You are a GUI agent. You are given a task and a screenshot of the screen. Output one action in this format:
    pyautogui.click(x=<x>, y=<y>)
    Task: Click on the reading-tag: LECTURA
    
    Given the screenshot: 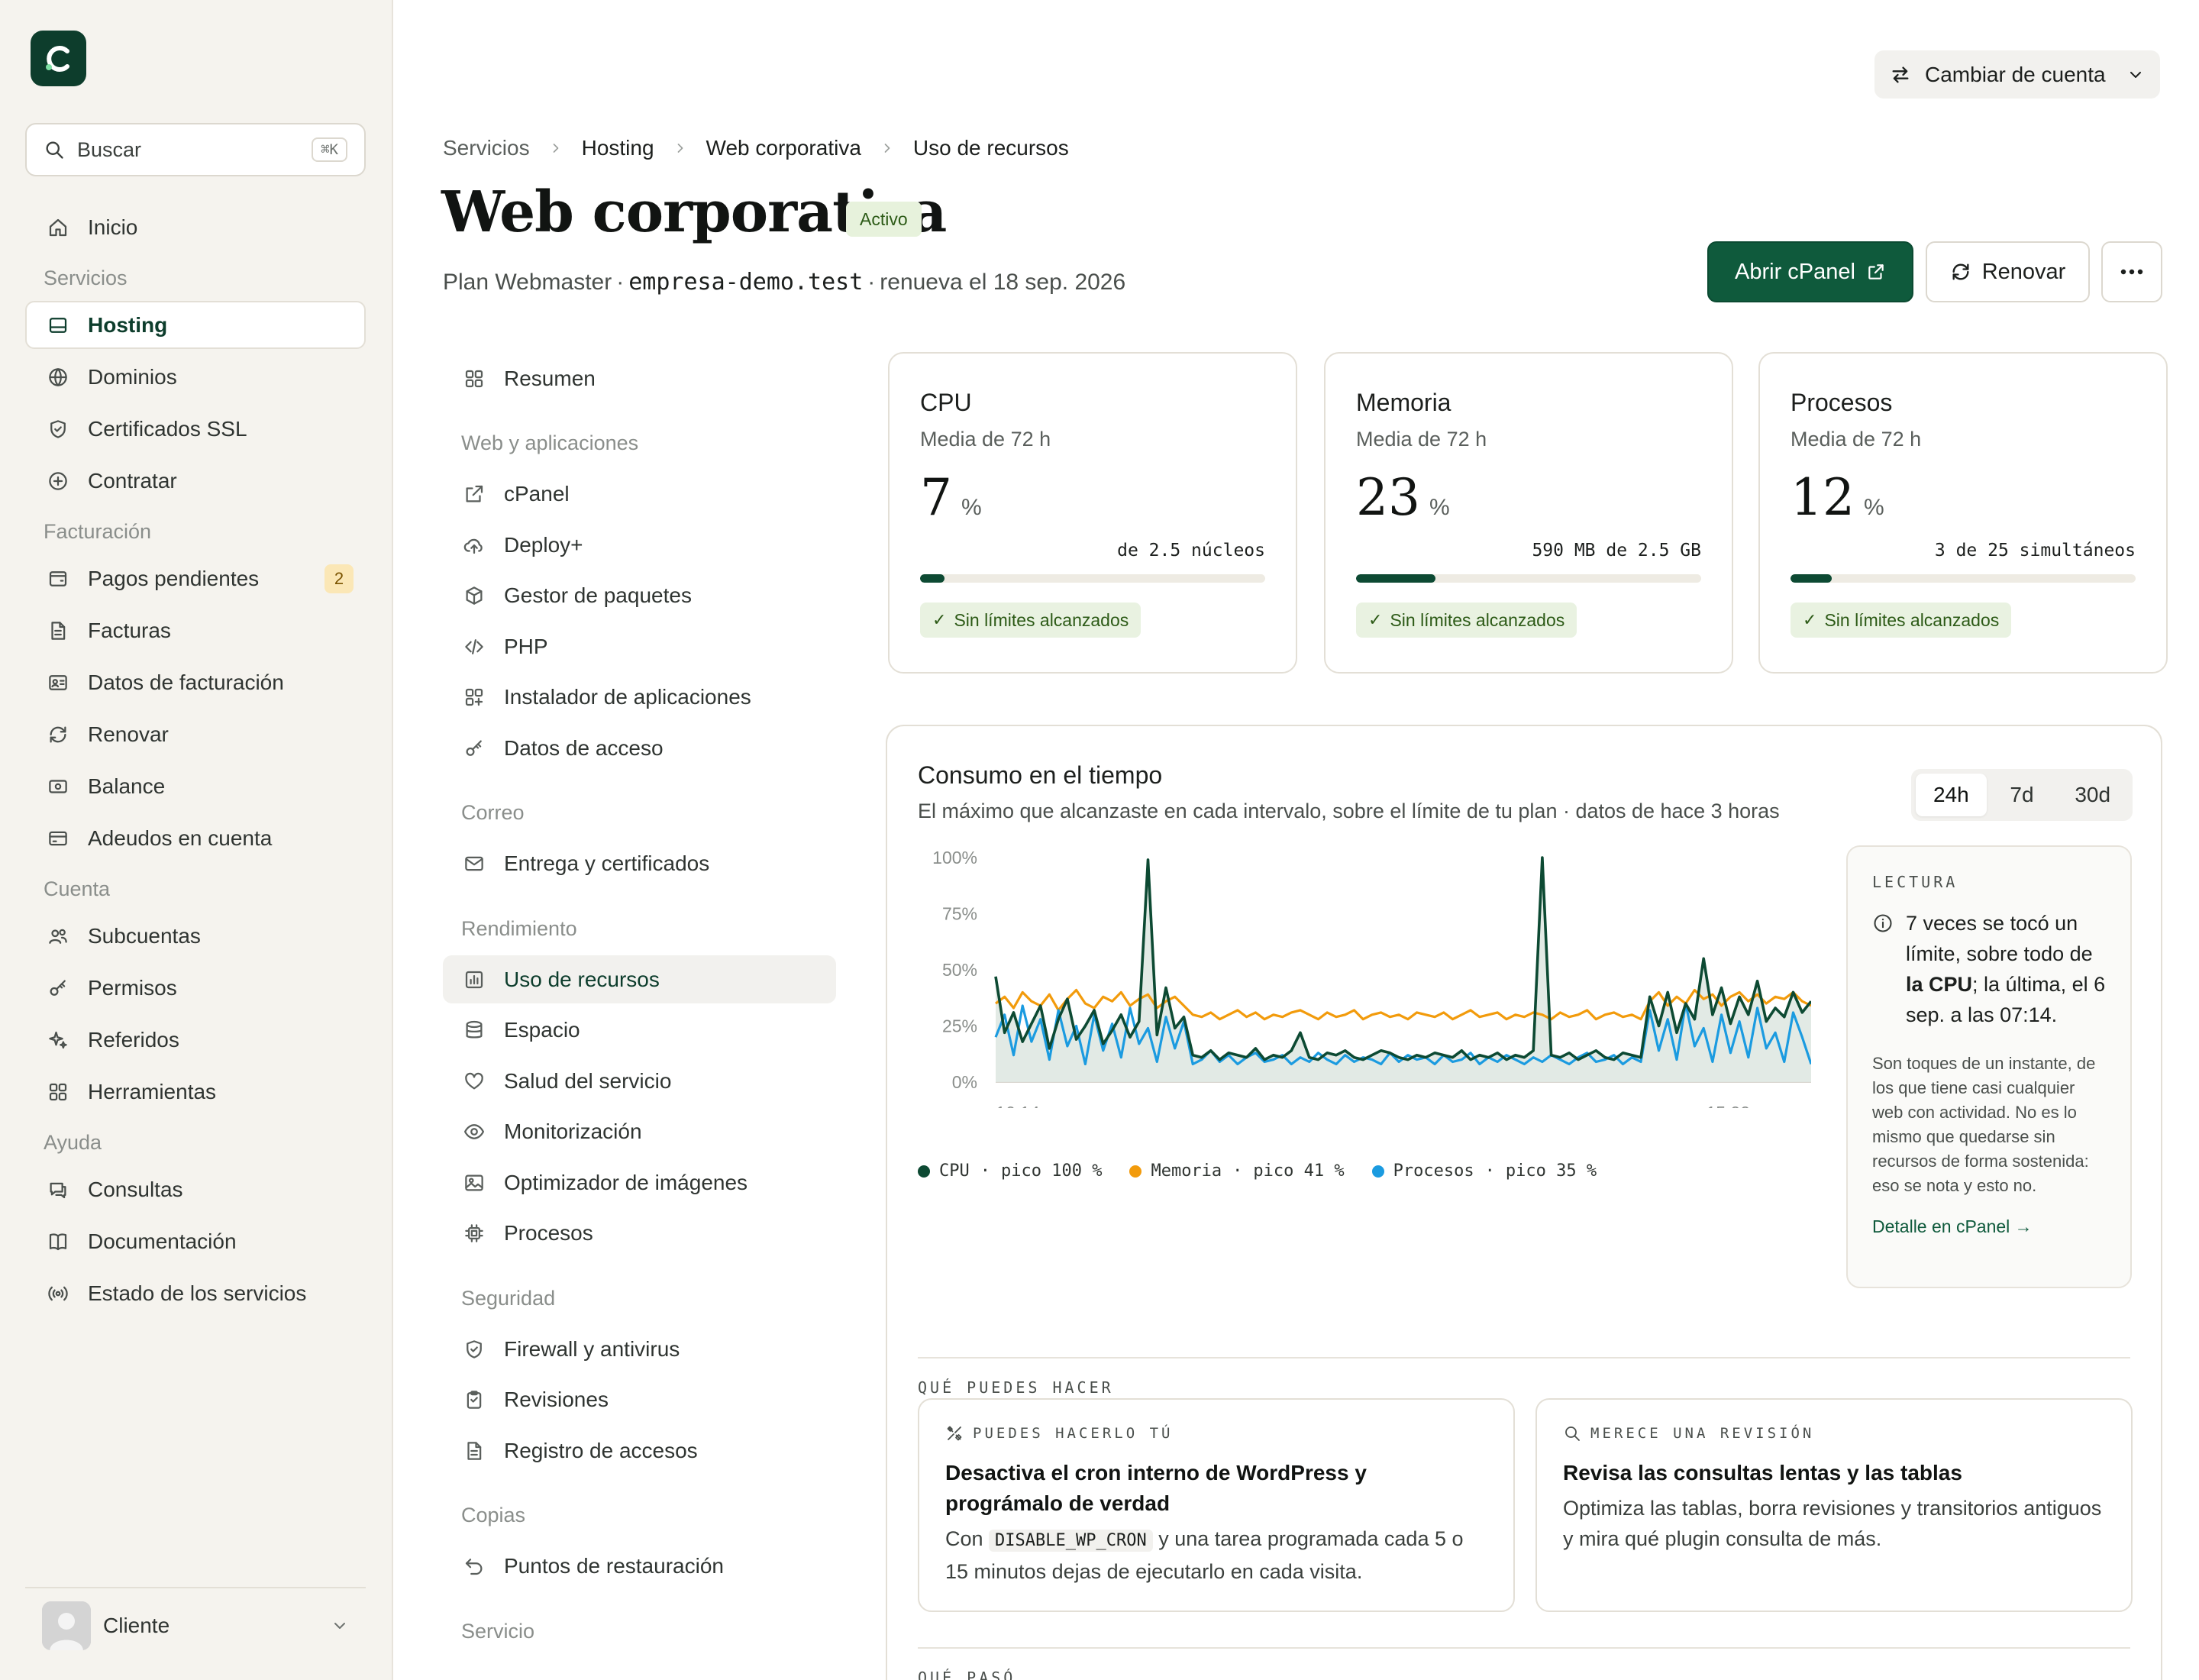 What is the action you would take?
    pyautogui.click(x=1915, y=882)
    